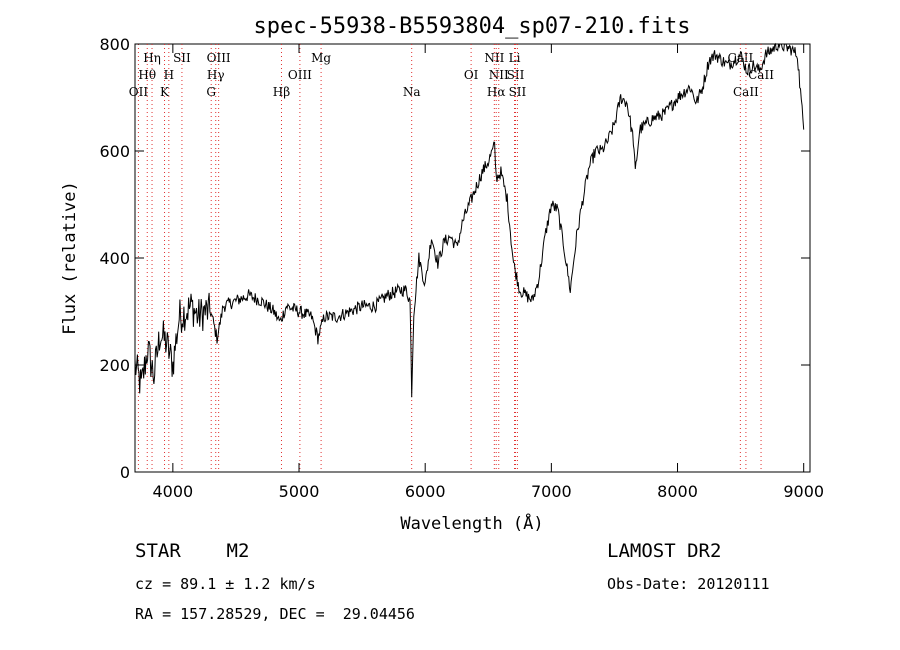 The height and width of the screenshot is (650, 900). Describe the element at coordinates (152, 58) in the screenshot. I see `line-marker-label: Hη` at that location.